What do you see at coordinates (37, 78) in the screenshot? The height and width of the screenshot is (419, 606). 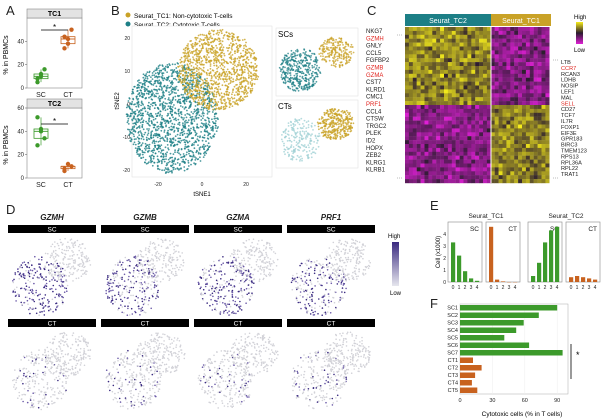 I see `panel-a-point` at bounding box center [37, 78].